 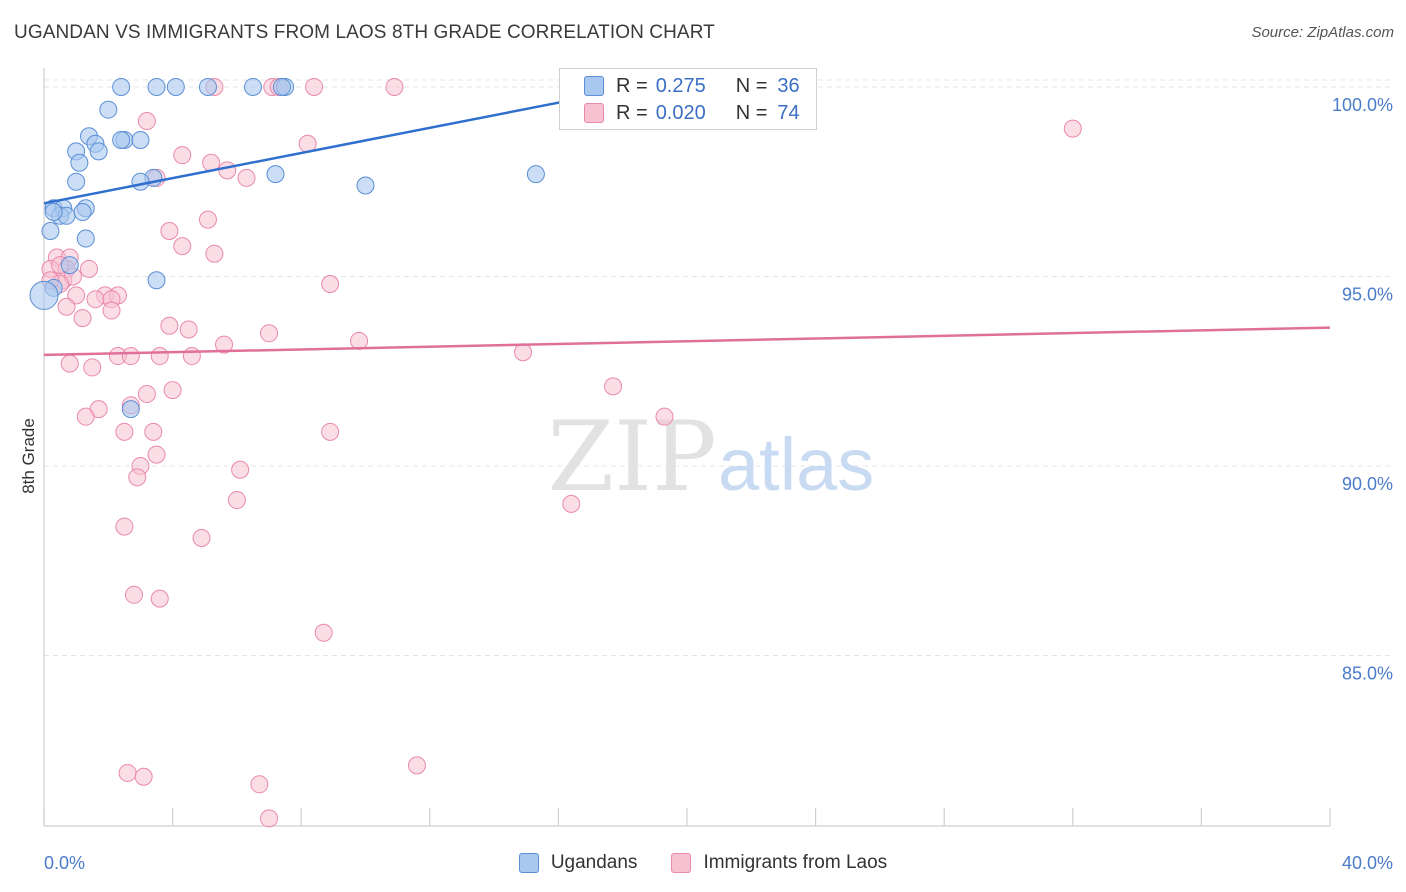 I want to click on watermark: ZIP atlas, so click(x=710, y=457).